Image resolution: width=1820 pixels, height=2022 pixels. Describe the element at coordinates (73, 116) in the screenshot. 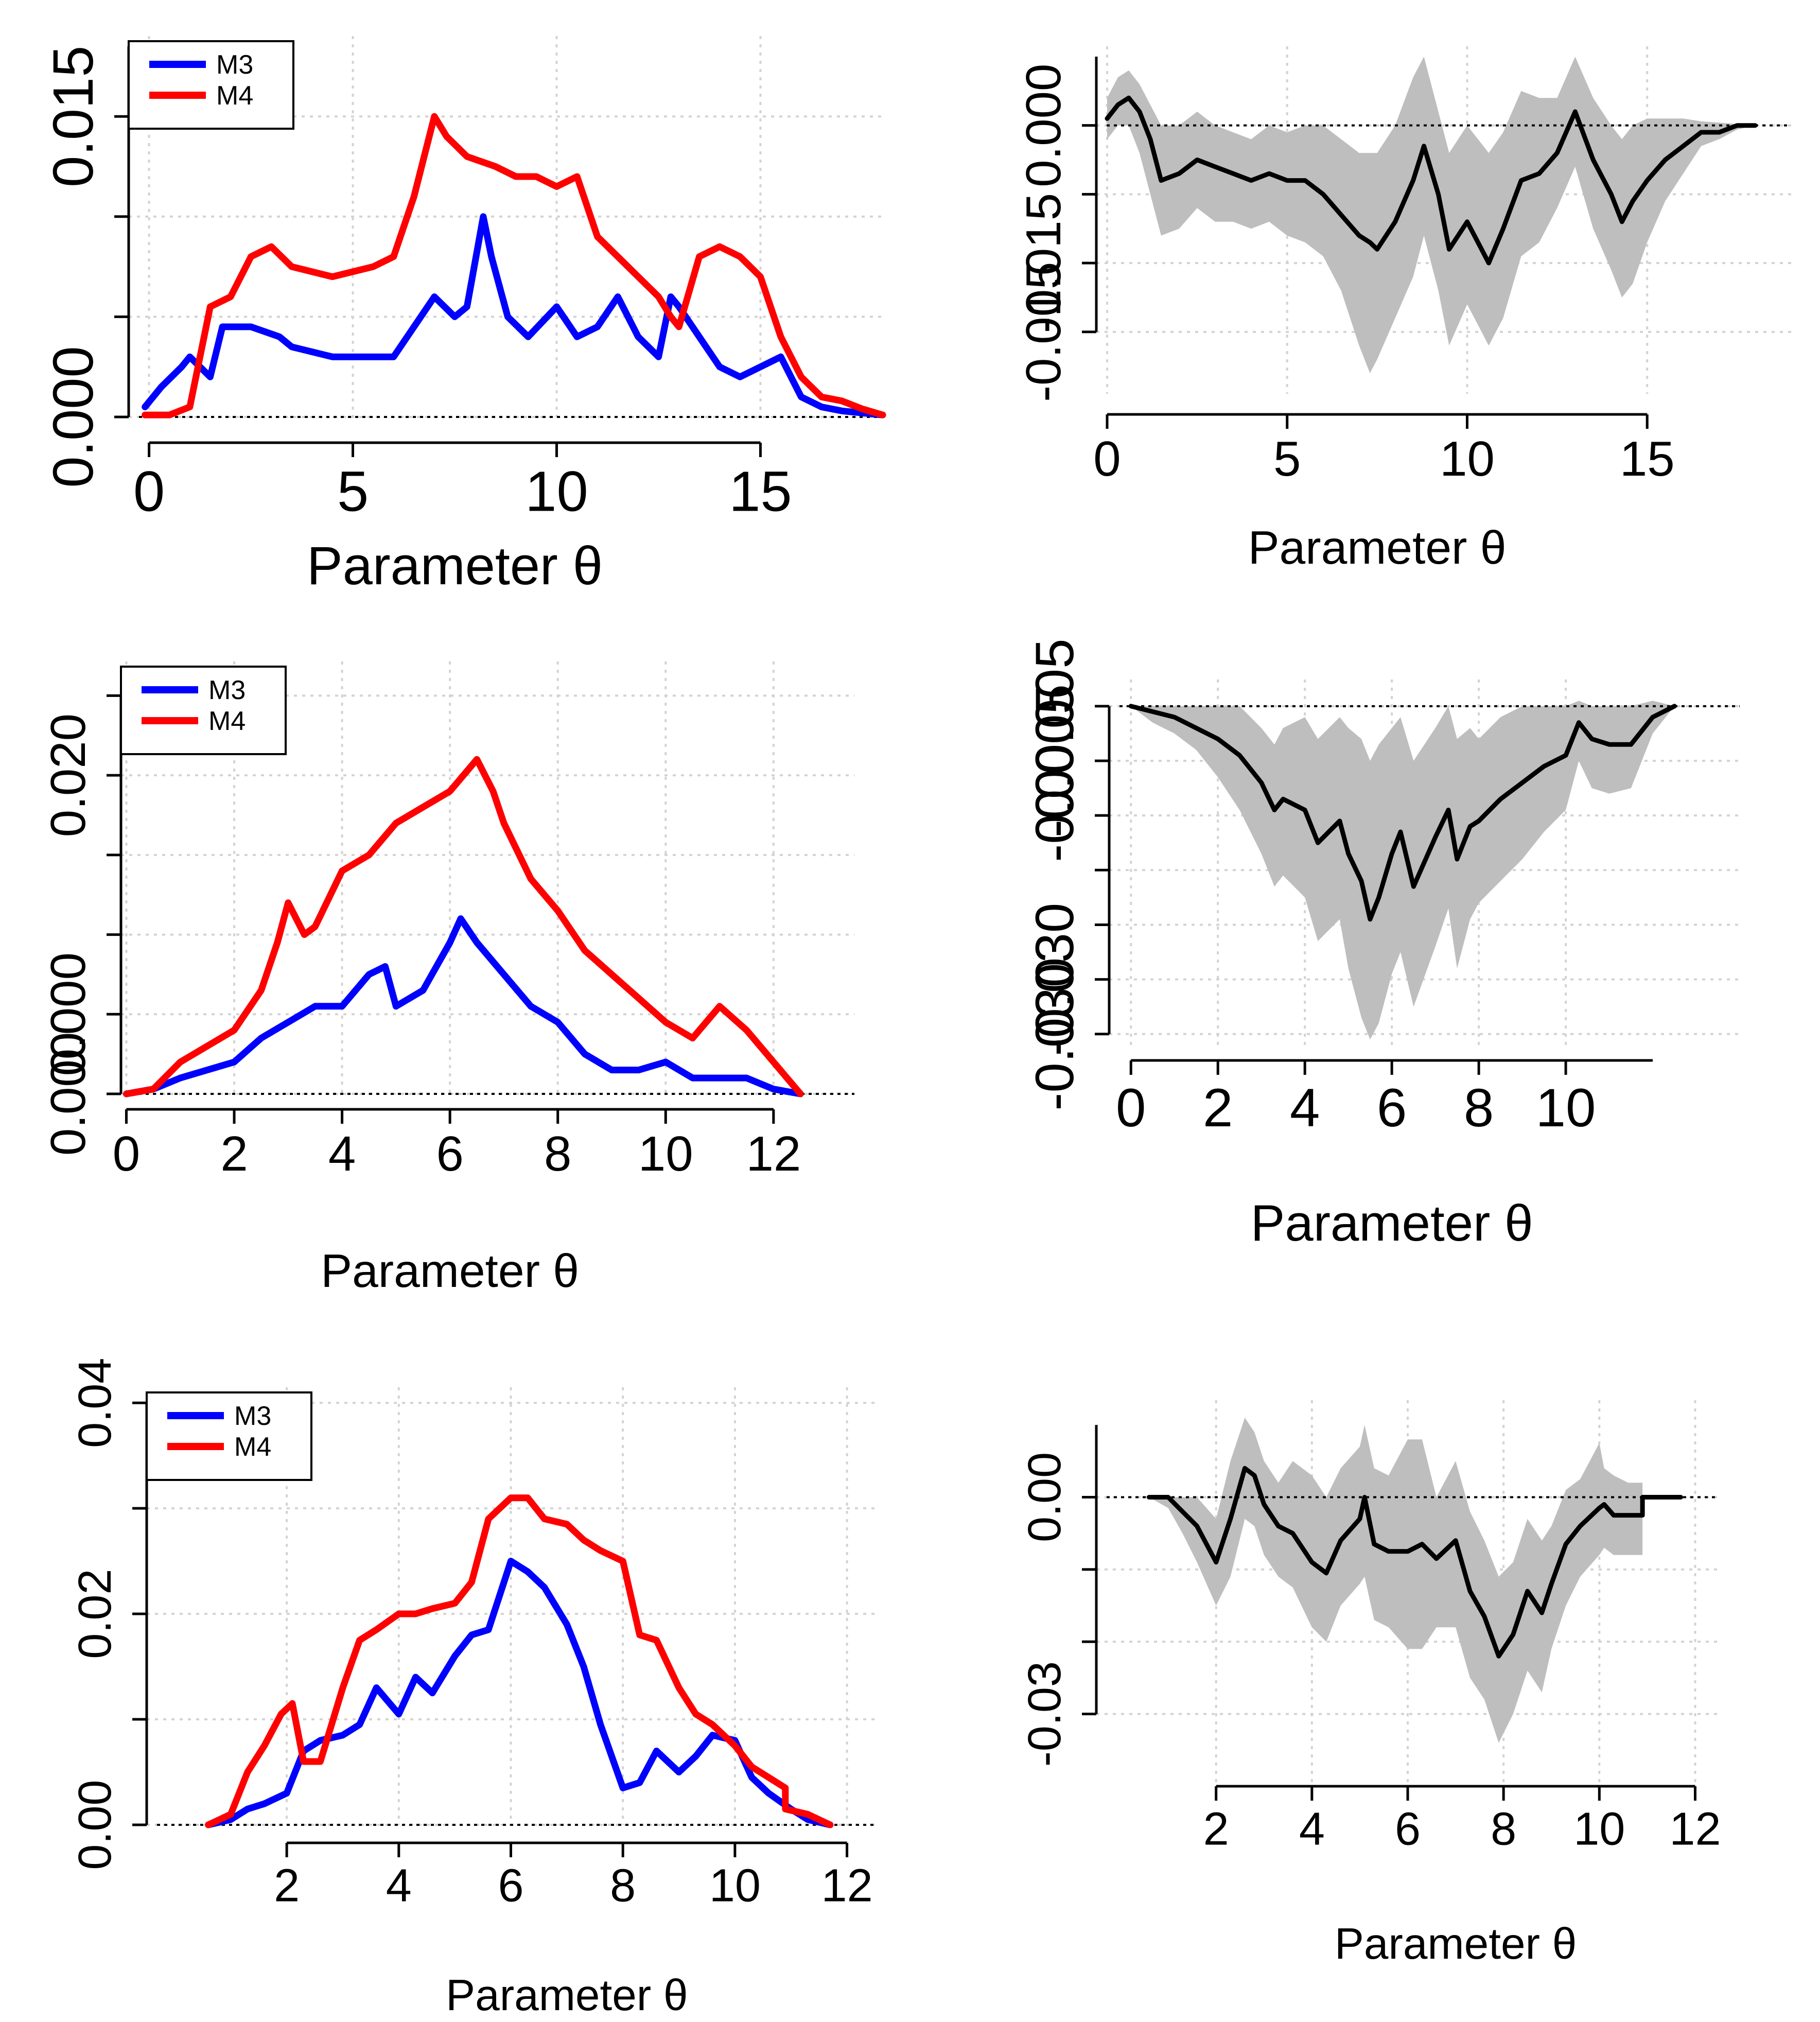

I see `y-tick-label: 0.015` at that location.